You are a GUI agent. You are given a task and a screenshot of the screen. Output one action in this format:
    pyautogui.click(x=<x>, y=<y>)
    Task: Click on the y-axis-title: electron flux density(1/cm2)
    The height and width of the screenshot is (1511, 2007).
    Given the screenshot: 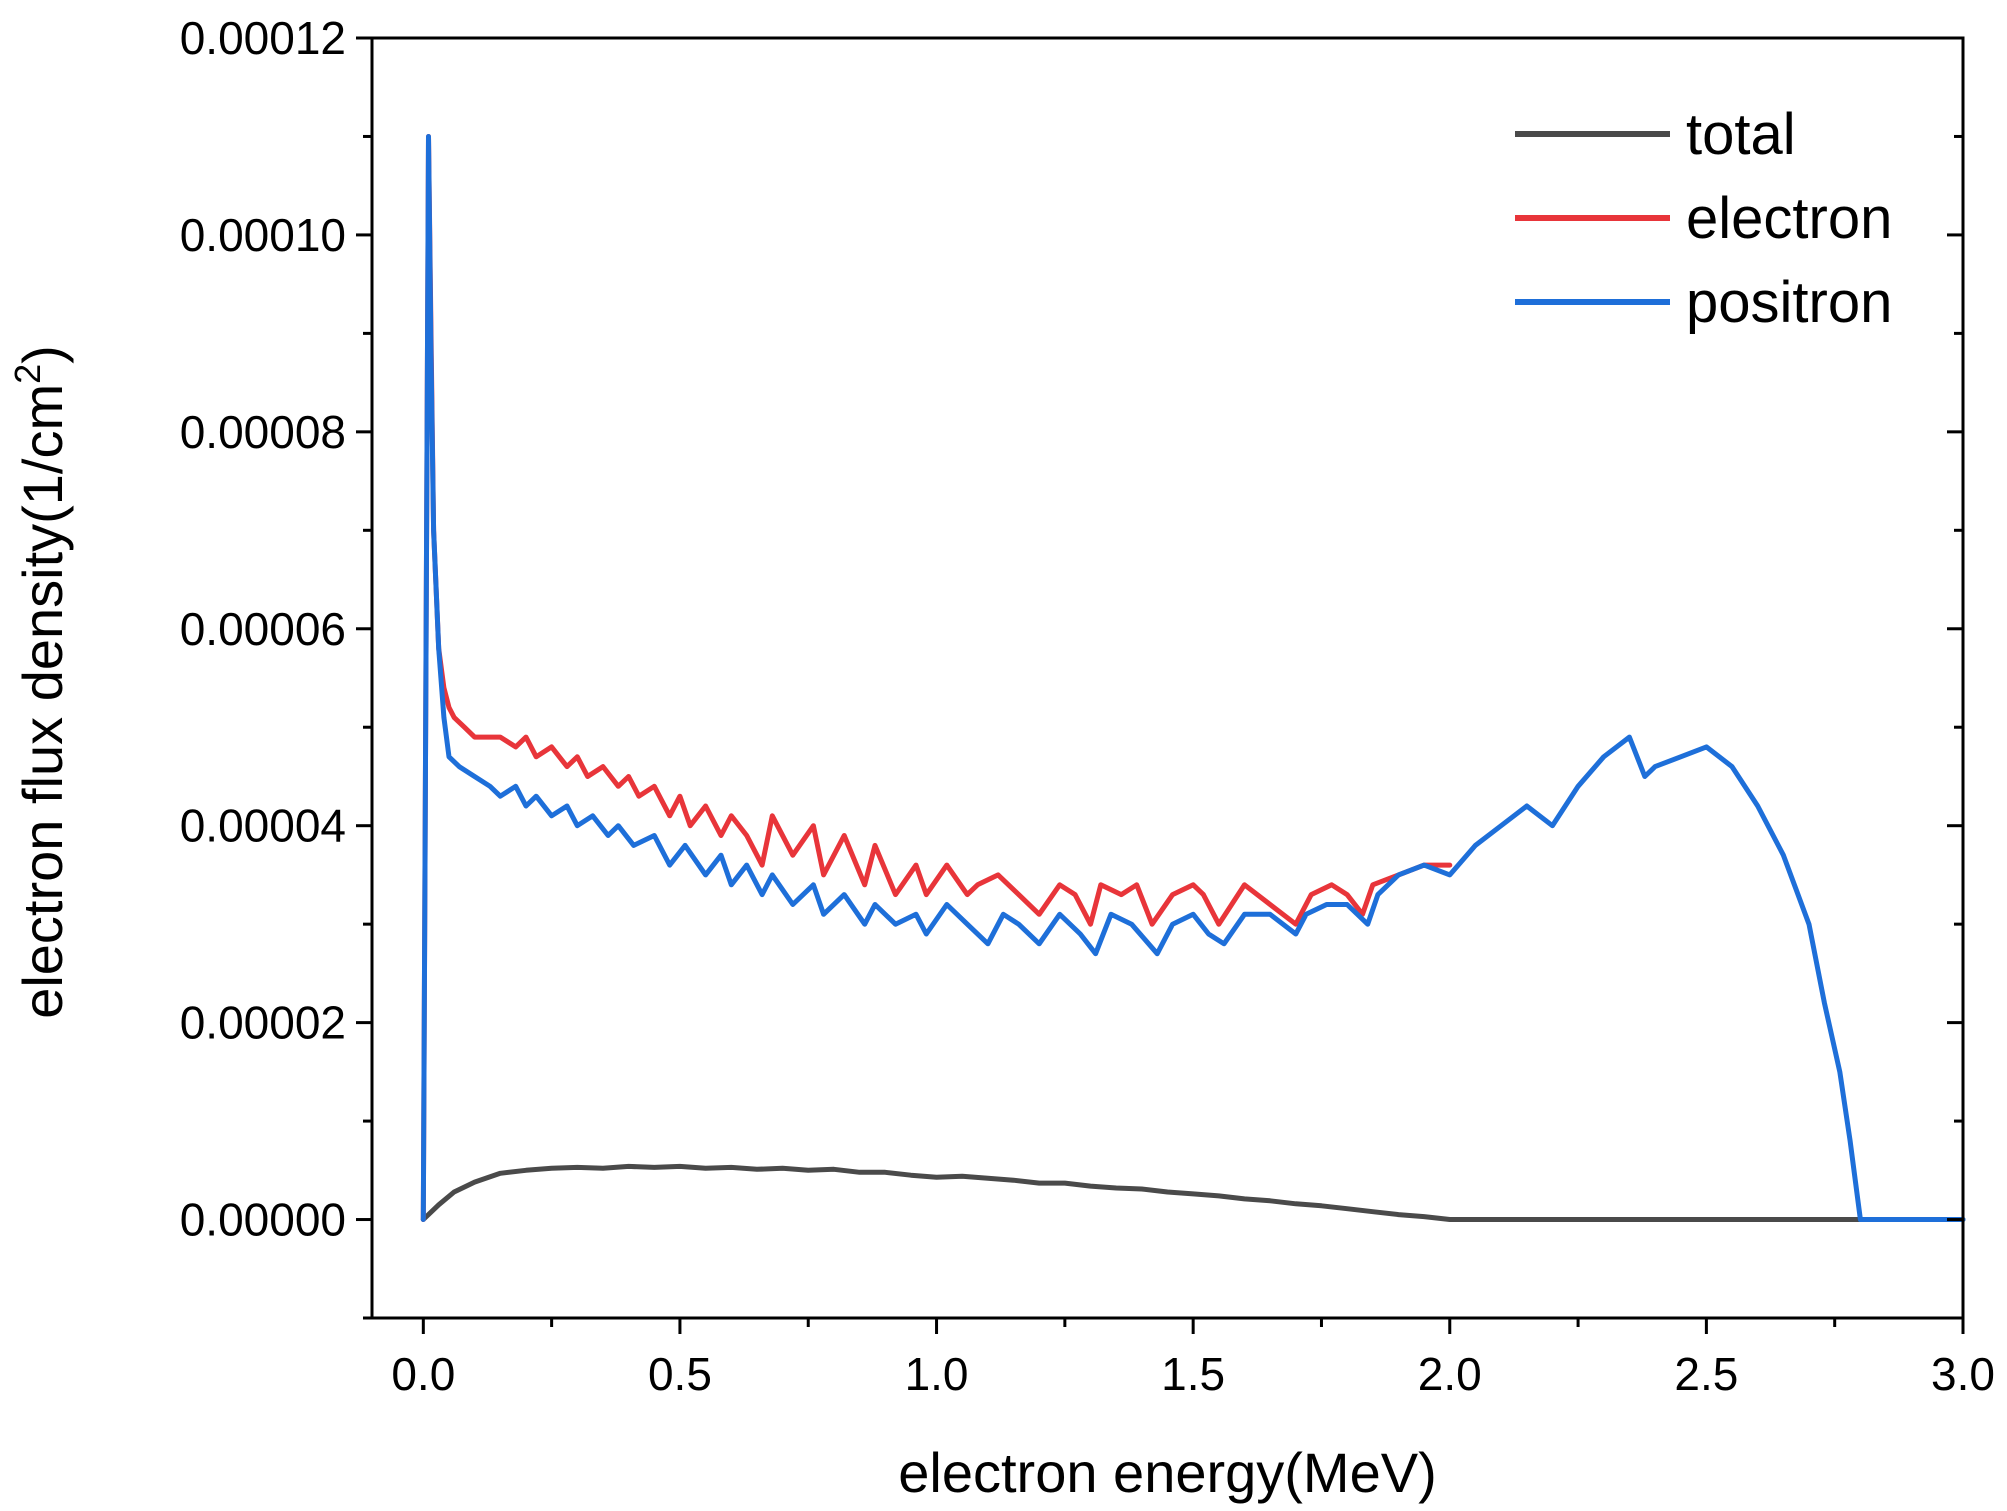 What is the action you would take?
    pyautogui.click(x=40, y=682)
    